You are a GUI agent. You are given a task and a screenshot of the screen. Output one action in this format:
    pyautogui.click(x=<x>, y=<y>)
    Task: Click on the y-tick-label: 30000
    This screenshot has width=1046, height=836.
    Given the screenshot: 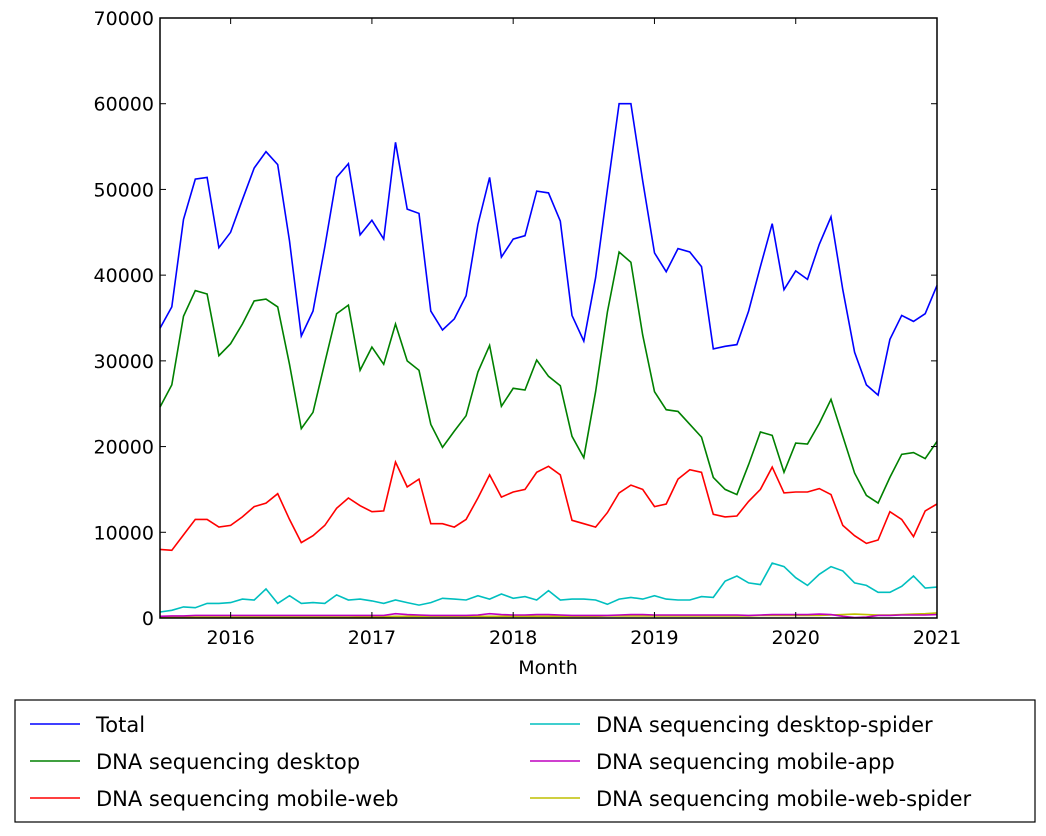 What is the action you would take?
    pyautogui.click(x=124, y=362)
    